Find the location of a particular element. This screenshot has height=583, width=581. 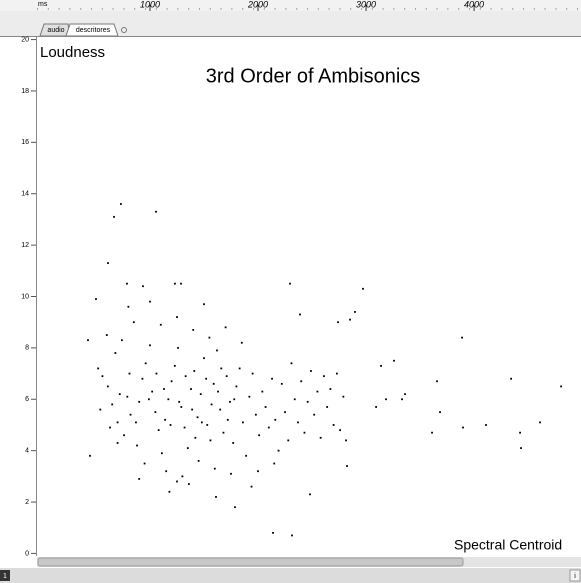

y-tick-label: 18 is located at coordinates (25, 91).